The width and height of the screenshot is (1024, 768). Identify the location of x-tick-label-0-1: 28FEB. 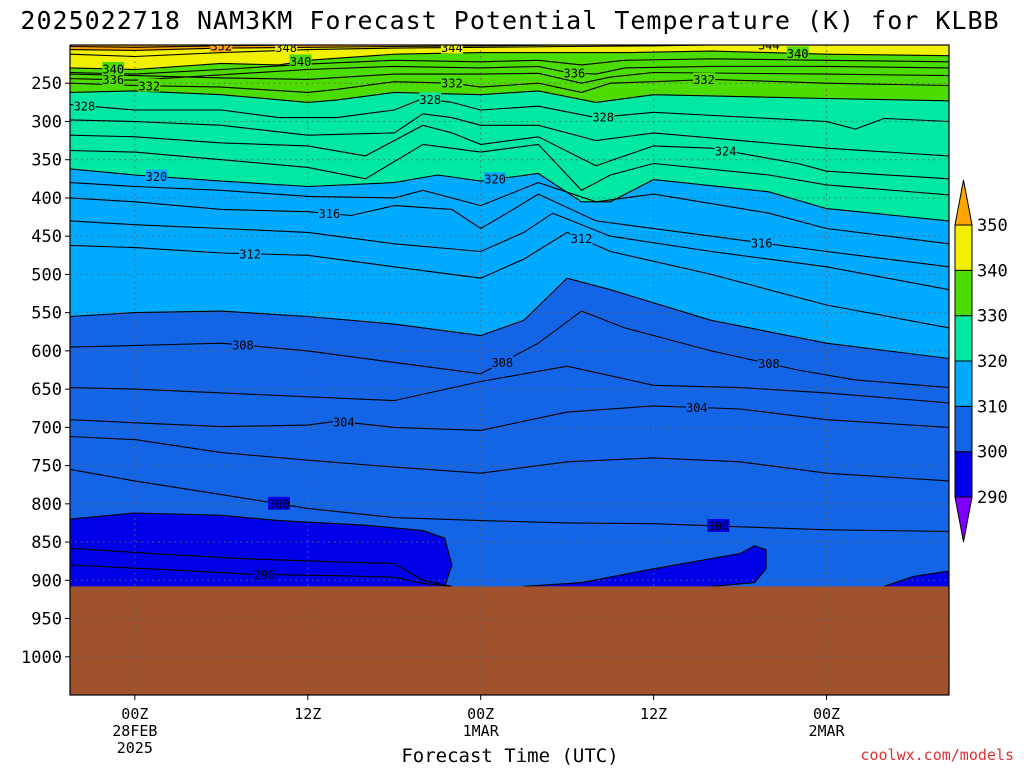
(134, 731).